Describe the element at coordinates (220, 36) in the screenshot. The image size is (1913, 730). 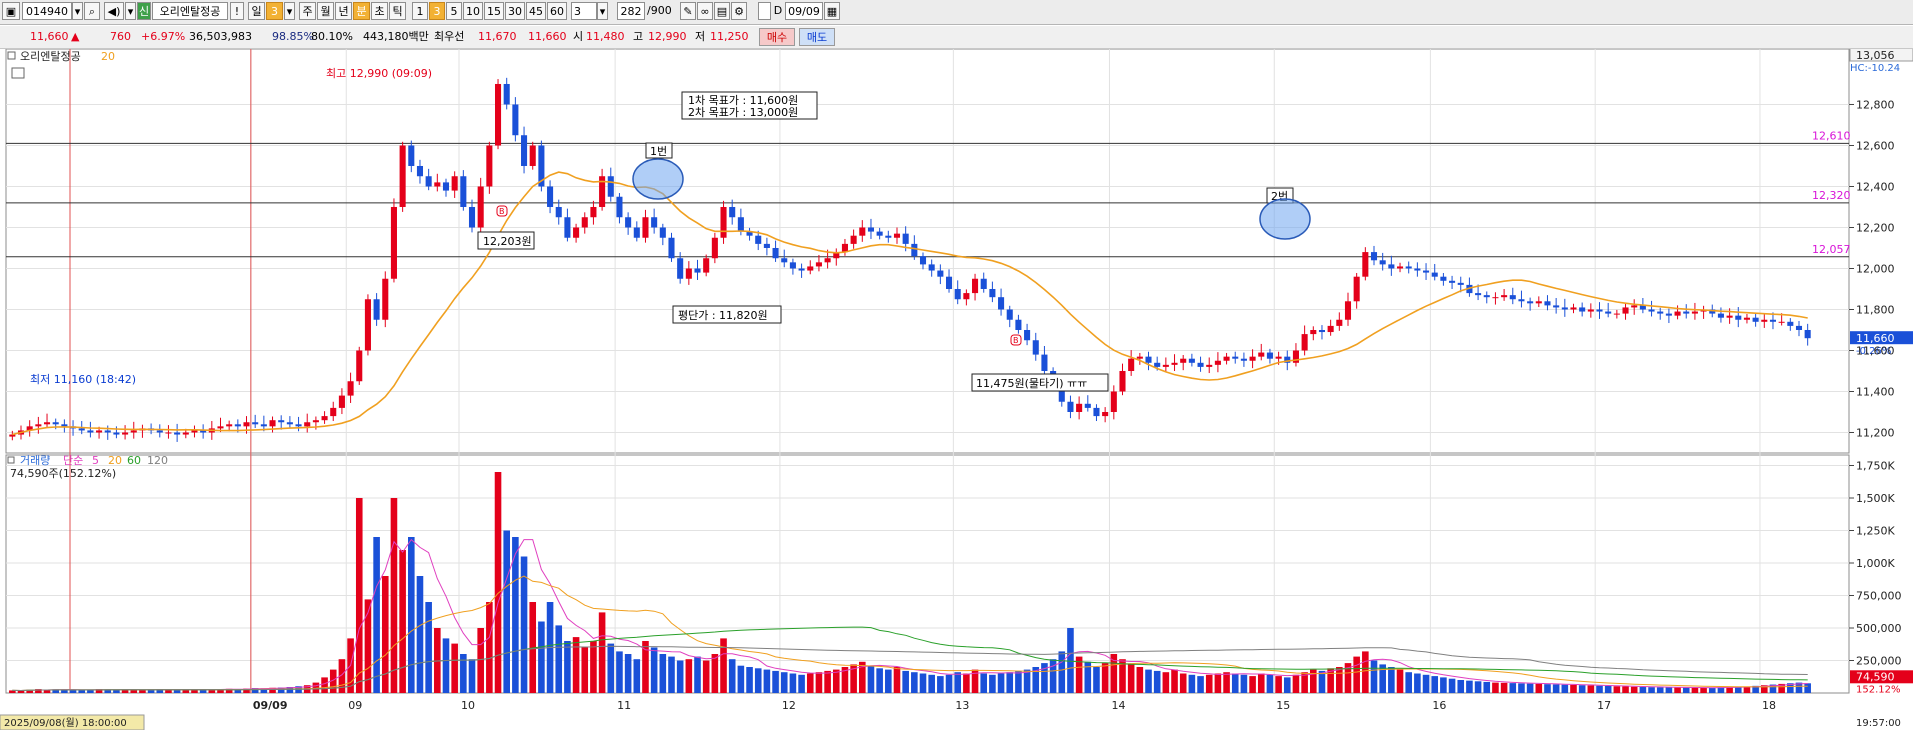
I see `volume-value: 36,503,983` at that location.